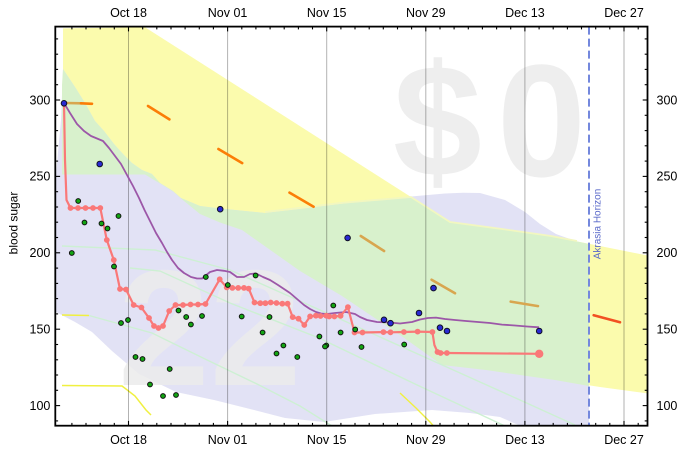 This screenshot has width=696, height=453. Describe the element at coordinates (14, 223) in the screenshot. I see `svg-text: blood sugar` at that location.